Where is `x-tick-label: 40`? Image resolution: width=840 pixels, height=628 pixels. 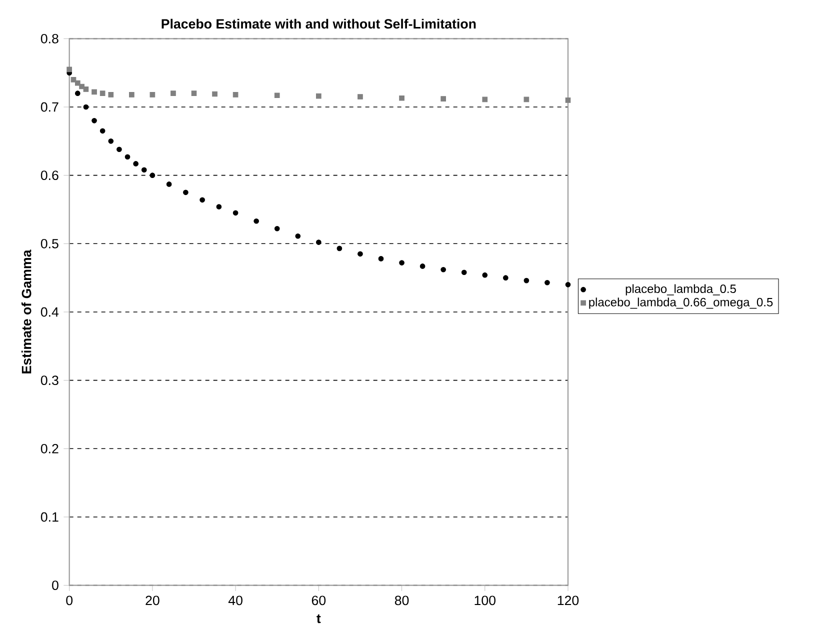 x-tick-label: 40 is located at coordinates (235, 601).